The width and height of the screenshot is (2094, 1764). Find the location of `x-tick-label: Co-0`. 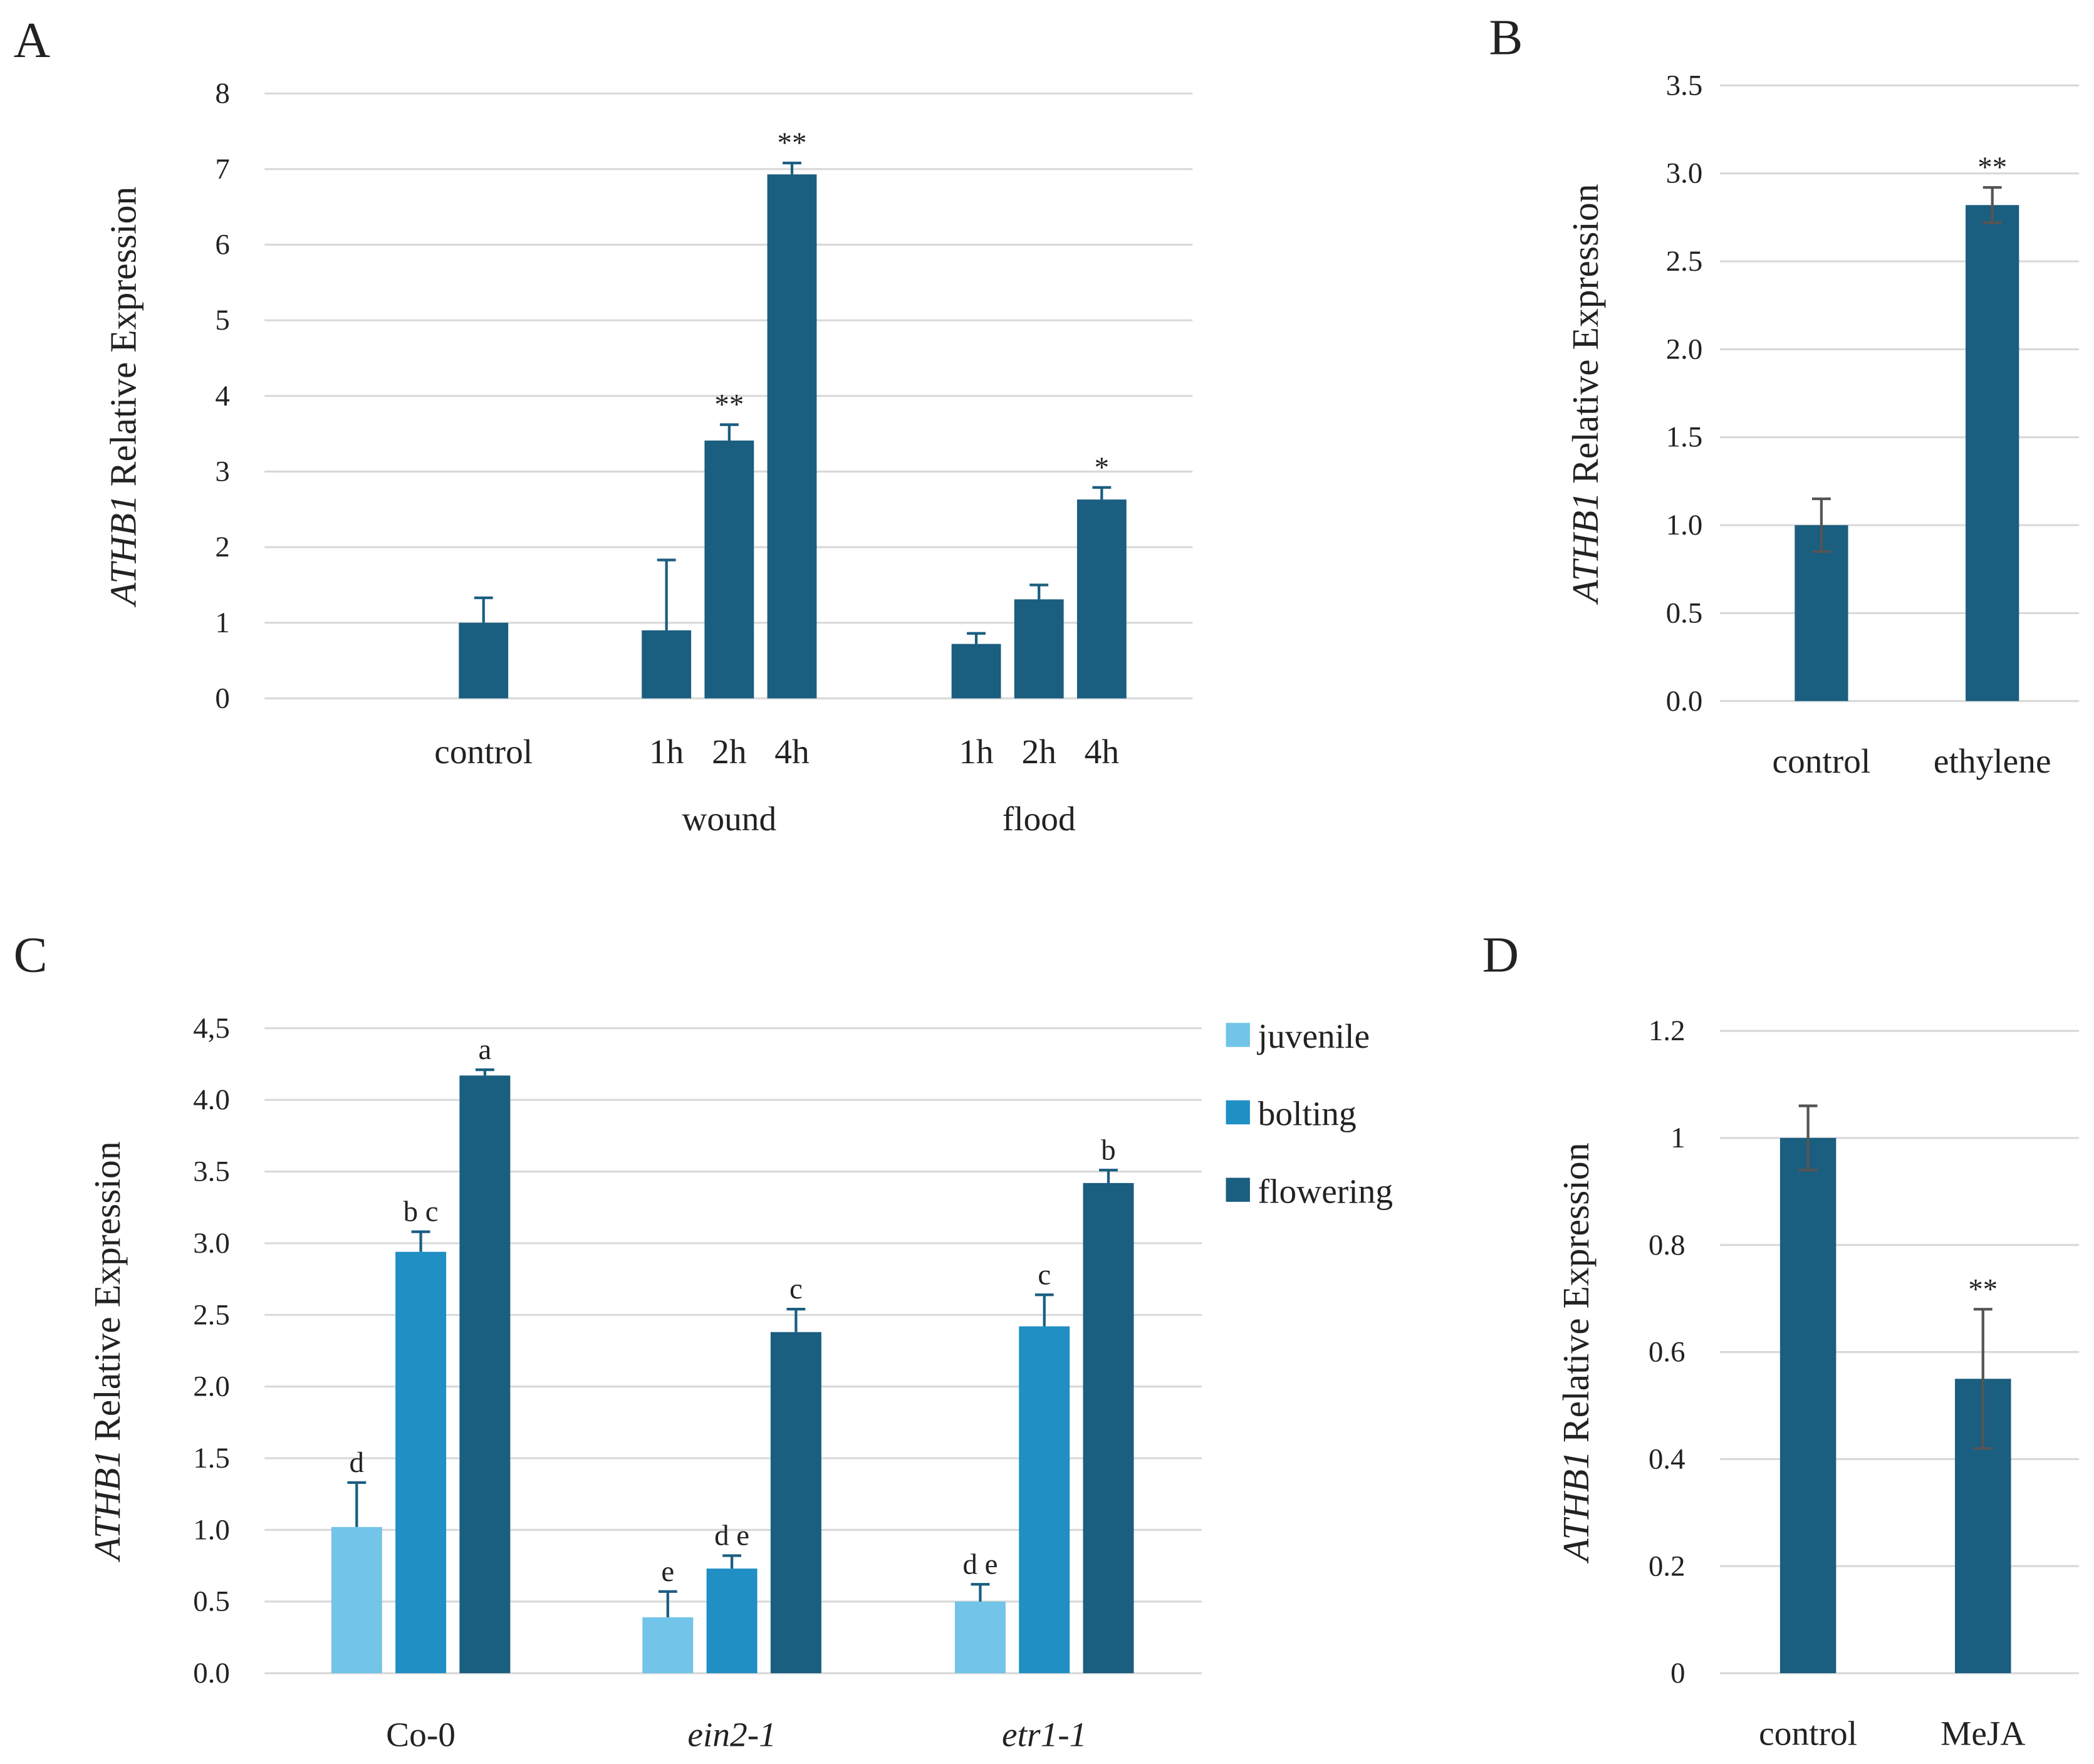

x-tick-label: Co-0 is located at coordinates (421, 1735).